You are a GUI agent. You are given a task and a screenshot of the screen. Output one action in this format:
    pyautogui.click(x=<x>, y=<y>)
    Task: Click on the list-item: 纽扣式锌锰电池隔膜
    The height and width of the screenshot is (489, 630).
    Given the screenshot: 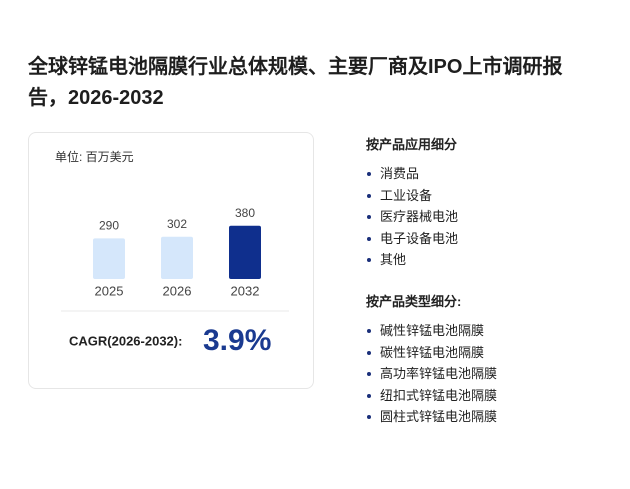 What is the action you would take?
    pyautogui.click(x=431, y=396)
    